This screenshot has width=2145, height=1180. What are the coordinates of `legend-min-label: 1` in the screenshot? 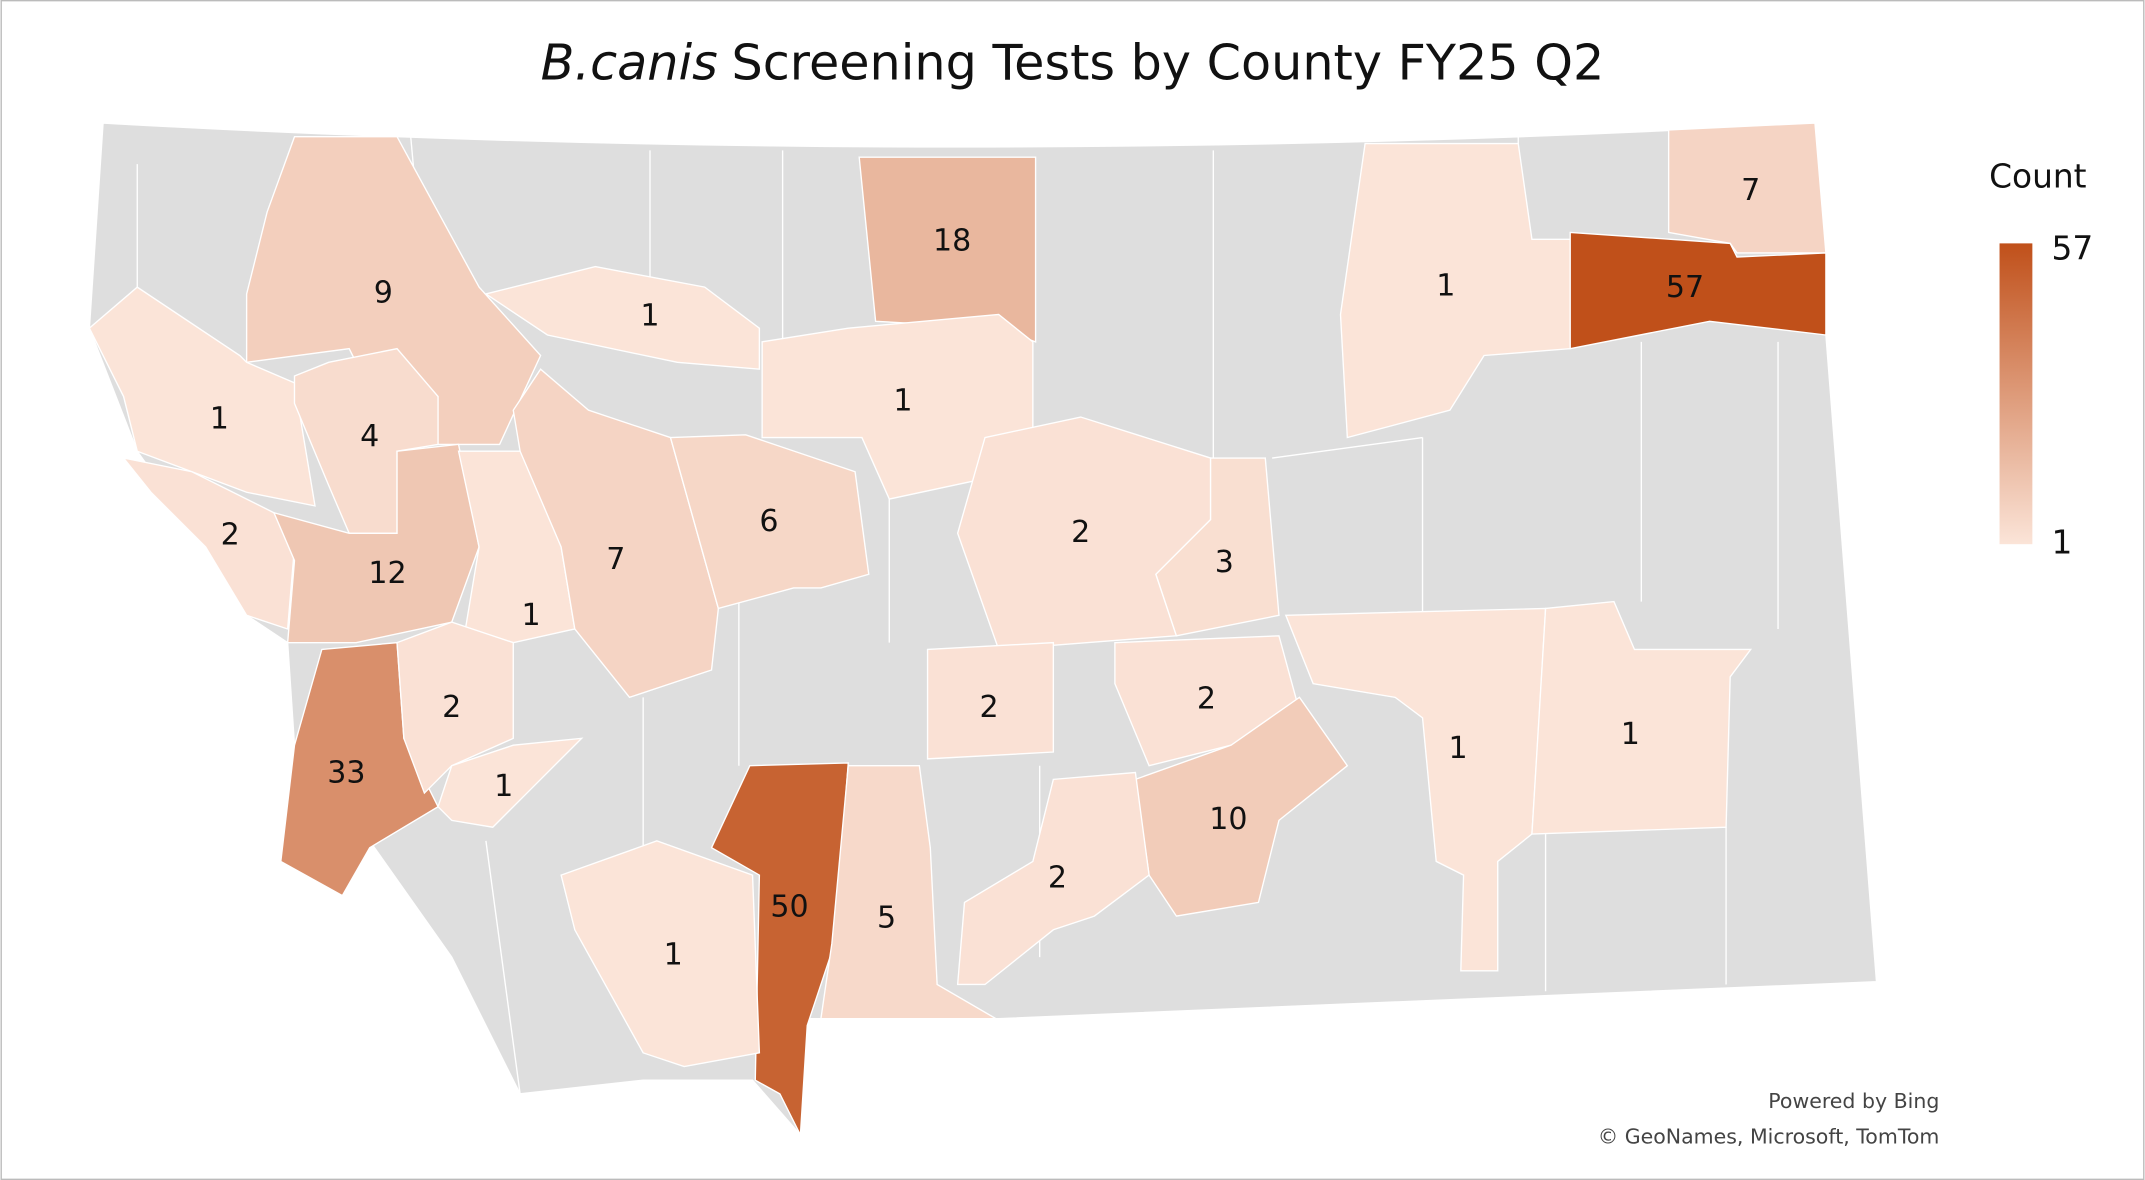 It's located at (2062, 543).